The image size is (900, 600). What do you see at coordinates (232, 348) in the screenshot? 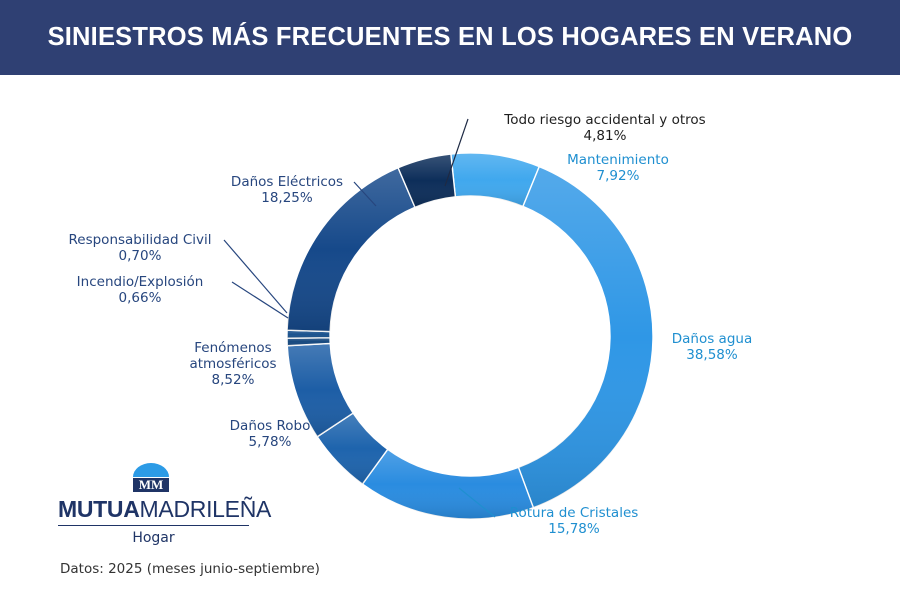
I see `slice-label-fenomenos-atmosfericos-1: Fenómenos` at bounding box center [232, 348].